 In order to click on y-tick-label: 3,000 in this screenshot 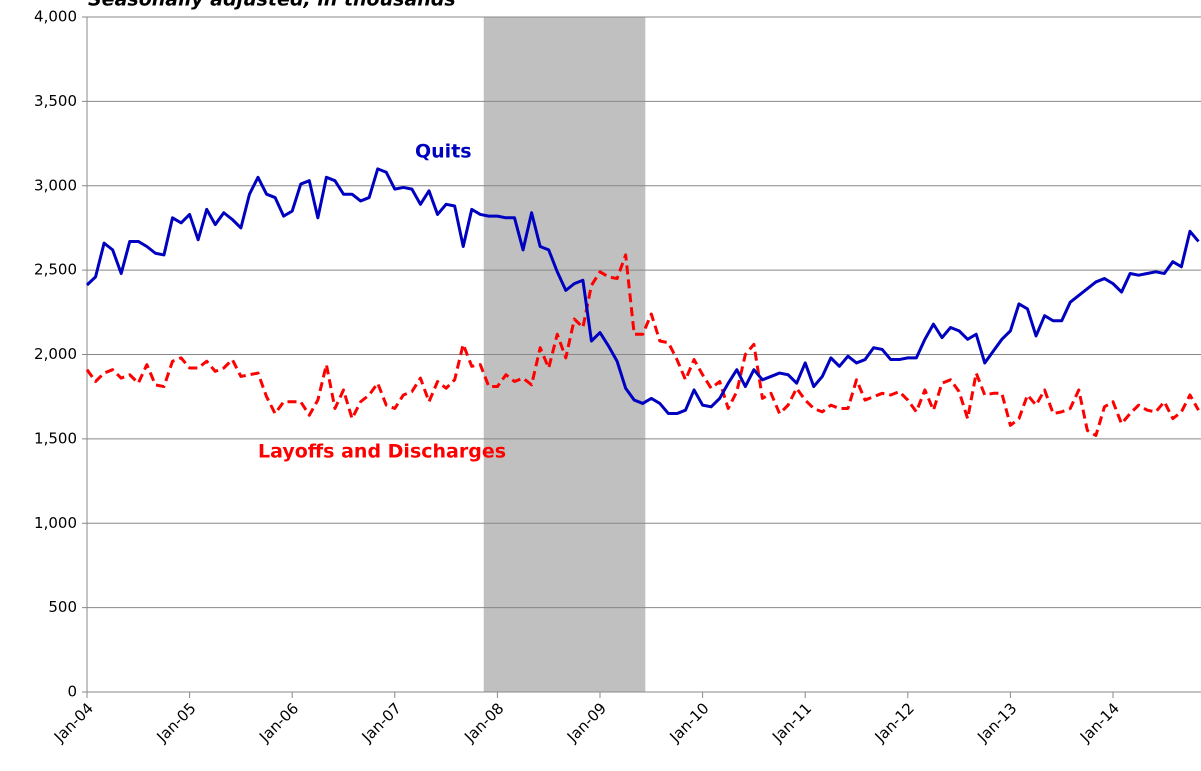, I will do `click(55, 185)`.